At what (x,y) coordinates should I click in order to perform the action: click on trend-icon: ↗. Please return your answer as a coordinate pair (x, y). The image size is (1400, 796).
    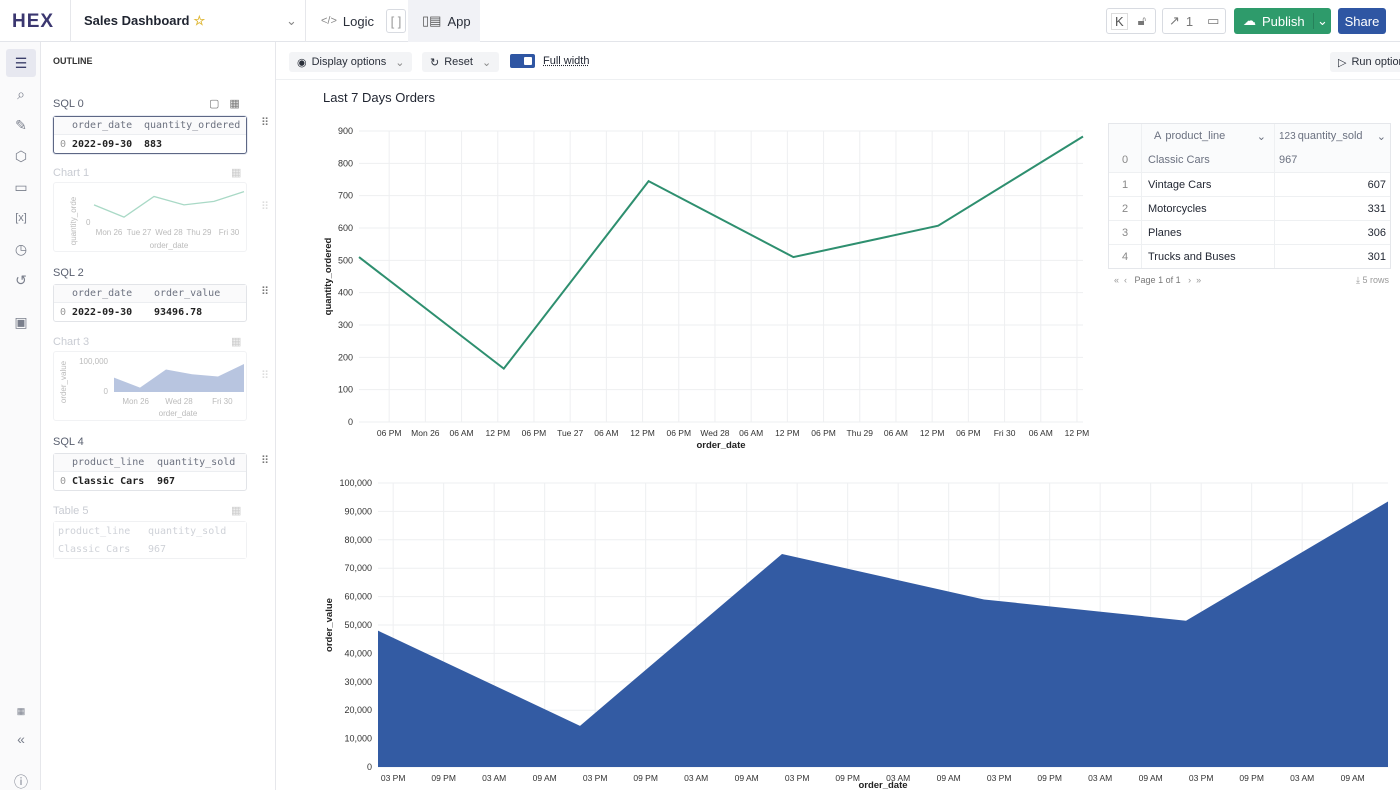
    Looking at the image, I should click on (1174, 20).